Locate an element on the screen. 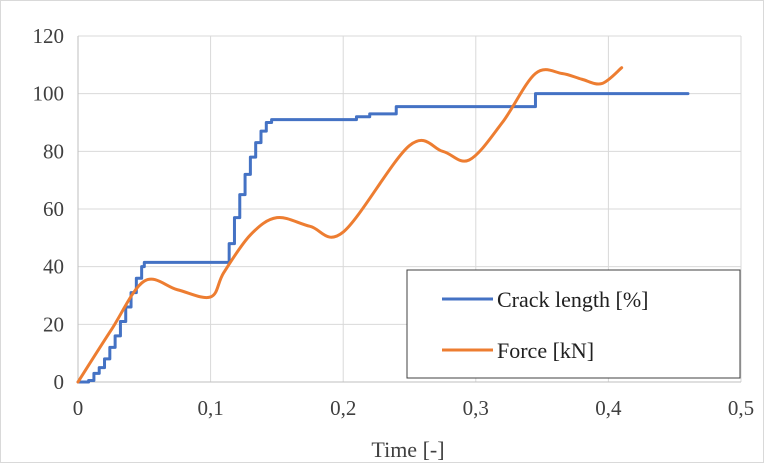 Image resolution: width=764 pixels, height=463 pixels. y-tick-label: 40 is located at coordinates (53, 267).